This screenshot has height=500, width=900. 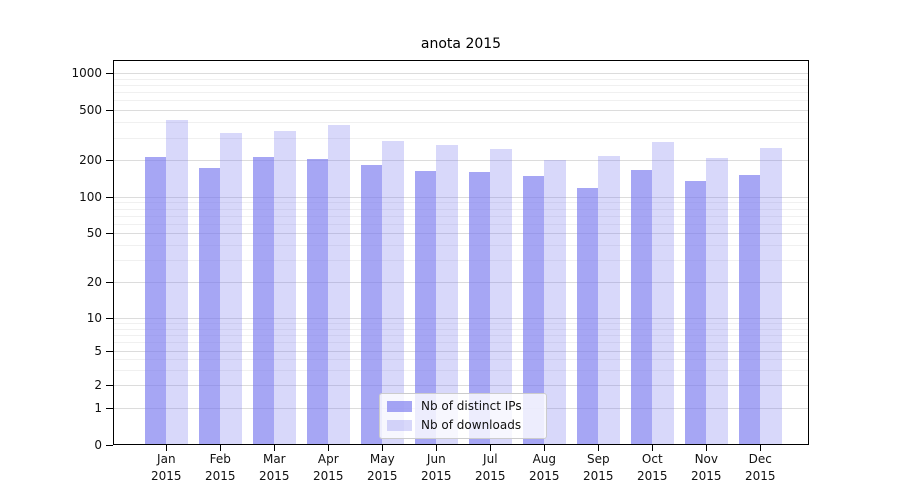 What do you see at coordinates (328, 459) in the screenshot?
I see `x-tick-month: Apr` at bounding box center [328, 459].